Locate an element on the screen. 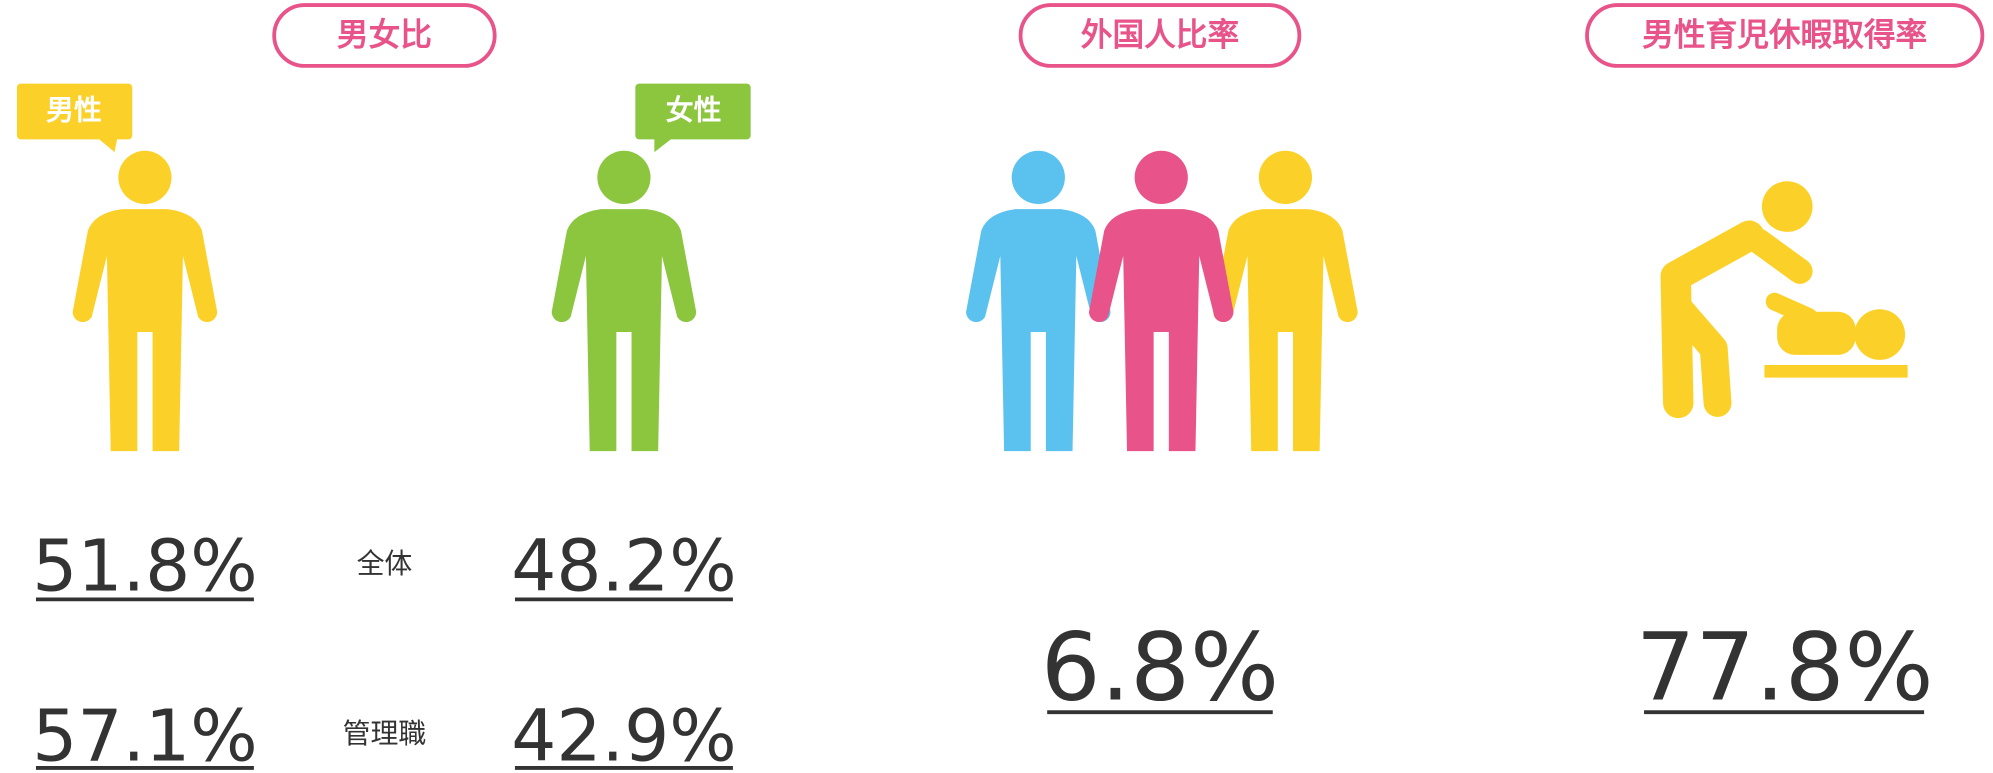 This screenshot has width=1993, height=773. bubble-label: 女性 is located at coordinates (694, 110).